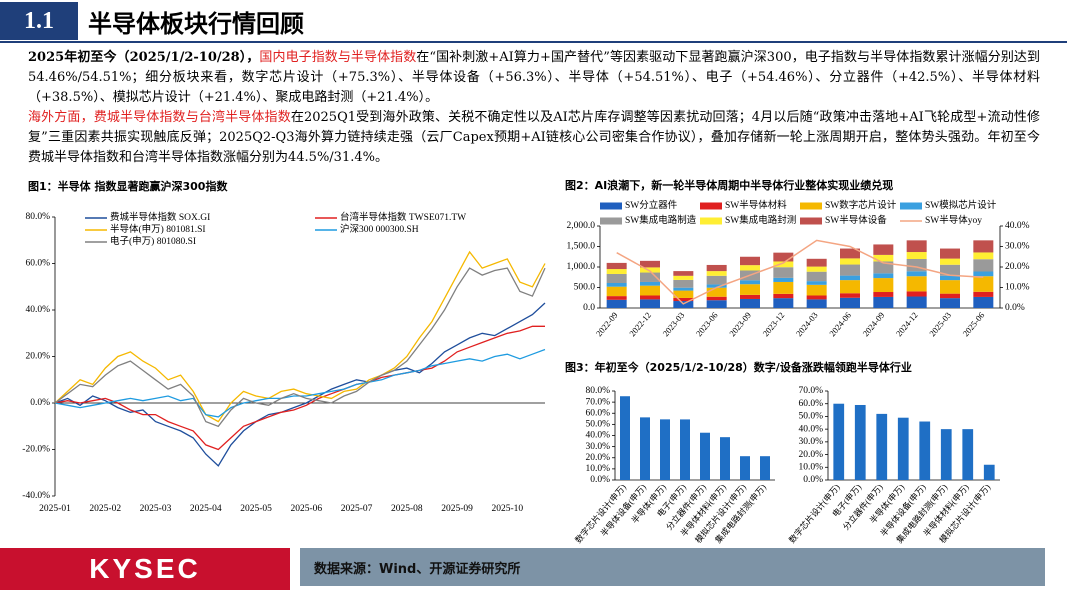 This screenshot has height=600, width=1067. Describe the element at coordinates (338, 57) in the screenshot. I see `text-run: 国内电子指数与半导体指数` at that location.